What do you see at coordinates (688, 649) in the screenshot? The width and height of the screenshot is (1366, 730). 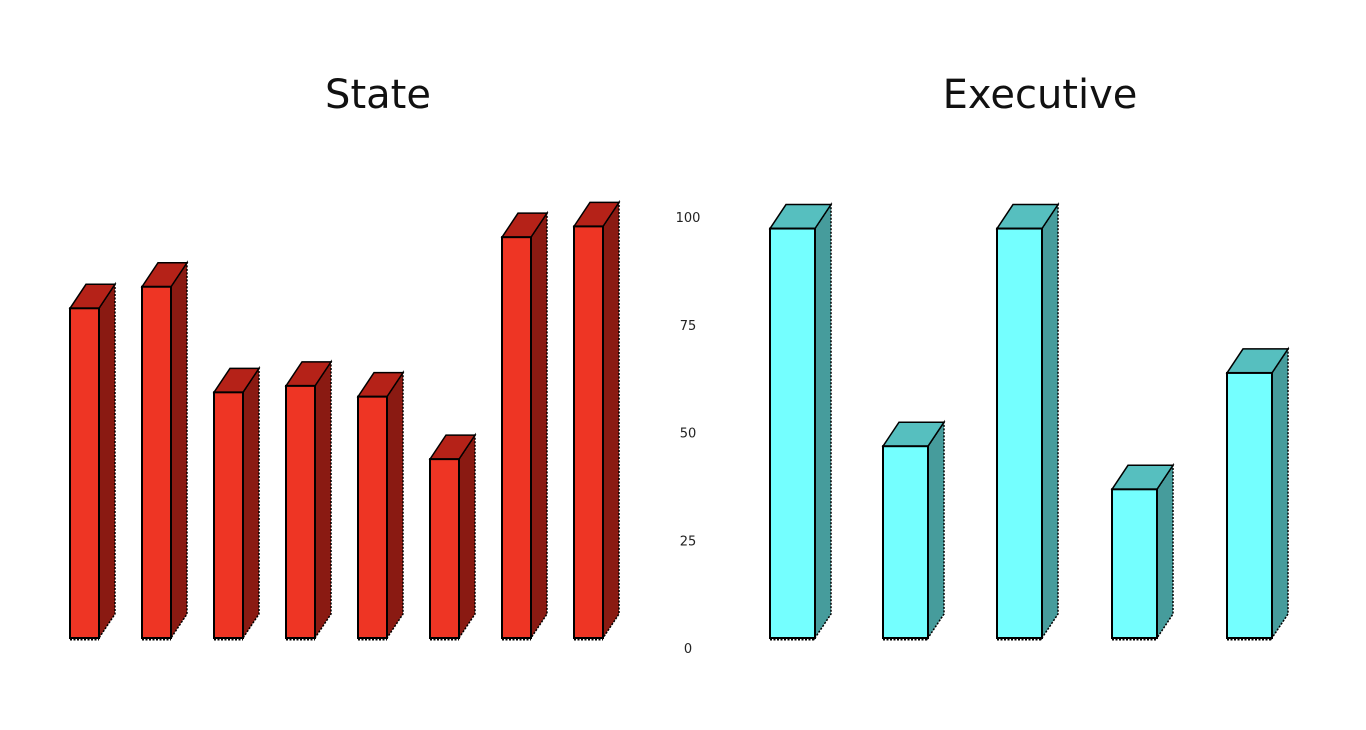 I see `y-tick-label: 0` at bounding box center [688, 649].